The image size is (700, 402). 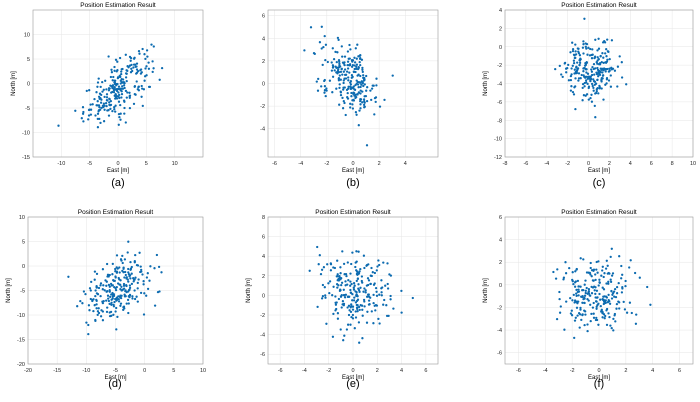 I want to click on scatter-points, so click(x=115, y=288).